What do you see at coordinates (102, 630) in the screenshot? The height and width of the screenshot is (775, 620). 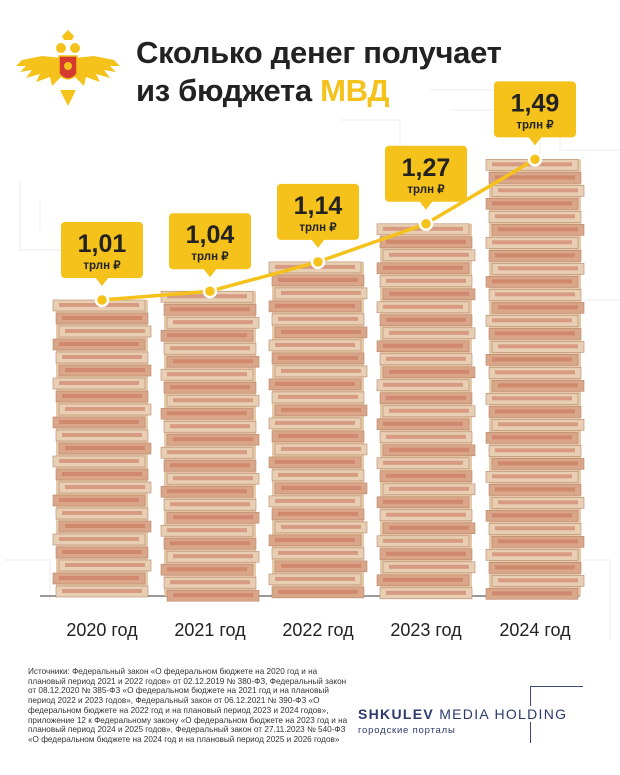 I see `x-tick-label: 2020 год` at bounding box center [102, 630].